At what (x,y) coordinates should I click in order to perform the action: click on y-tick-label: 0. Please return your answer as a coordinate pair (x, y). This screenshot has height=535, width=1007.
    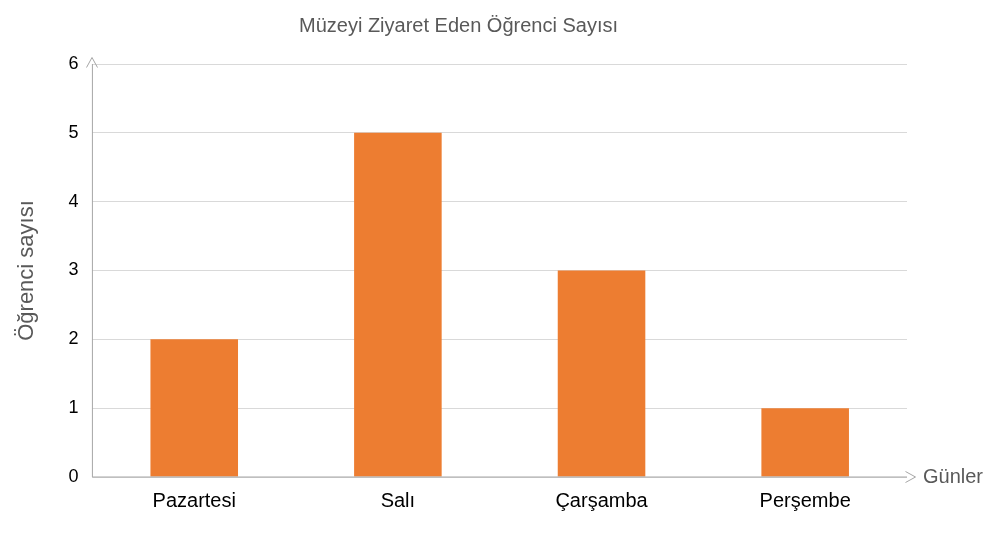
    Looking at the image, I should click on (73, 475).